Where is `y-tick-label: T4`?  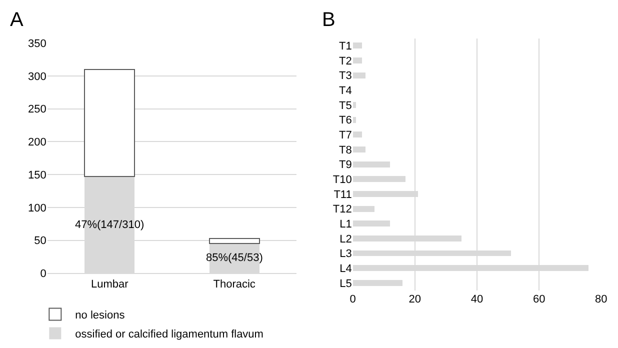
y-tick-label: T4 is located at coordinates (345, 91).